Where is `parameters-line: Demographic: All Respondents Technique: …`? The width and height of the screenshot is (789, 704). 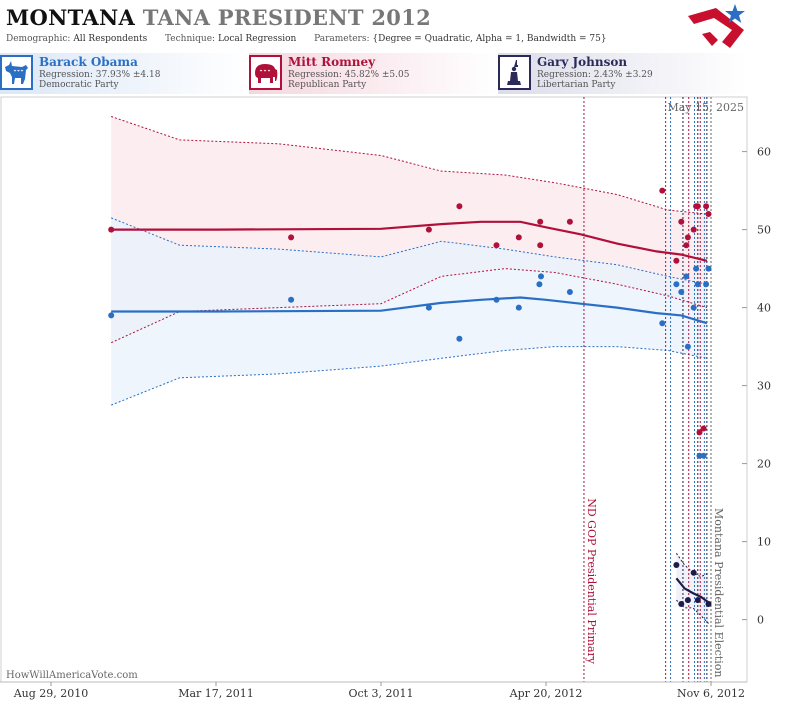
parameters-line: Demographic: All Respondents Technique: … is located at coordinates (306, 39).